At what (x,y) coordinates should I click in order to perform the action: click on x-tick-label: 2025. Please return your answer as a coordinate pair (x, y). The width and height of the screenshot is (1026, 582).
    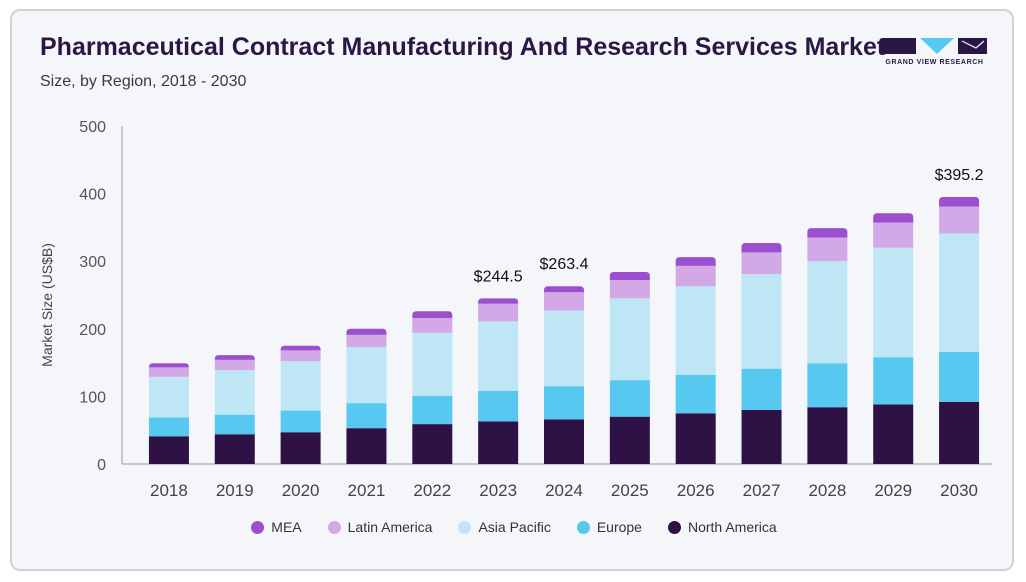
    Looking at the image, I should click on (630, 490).